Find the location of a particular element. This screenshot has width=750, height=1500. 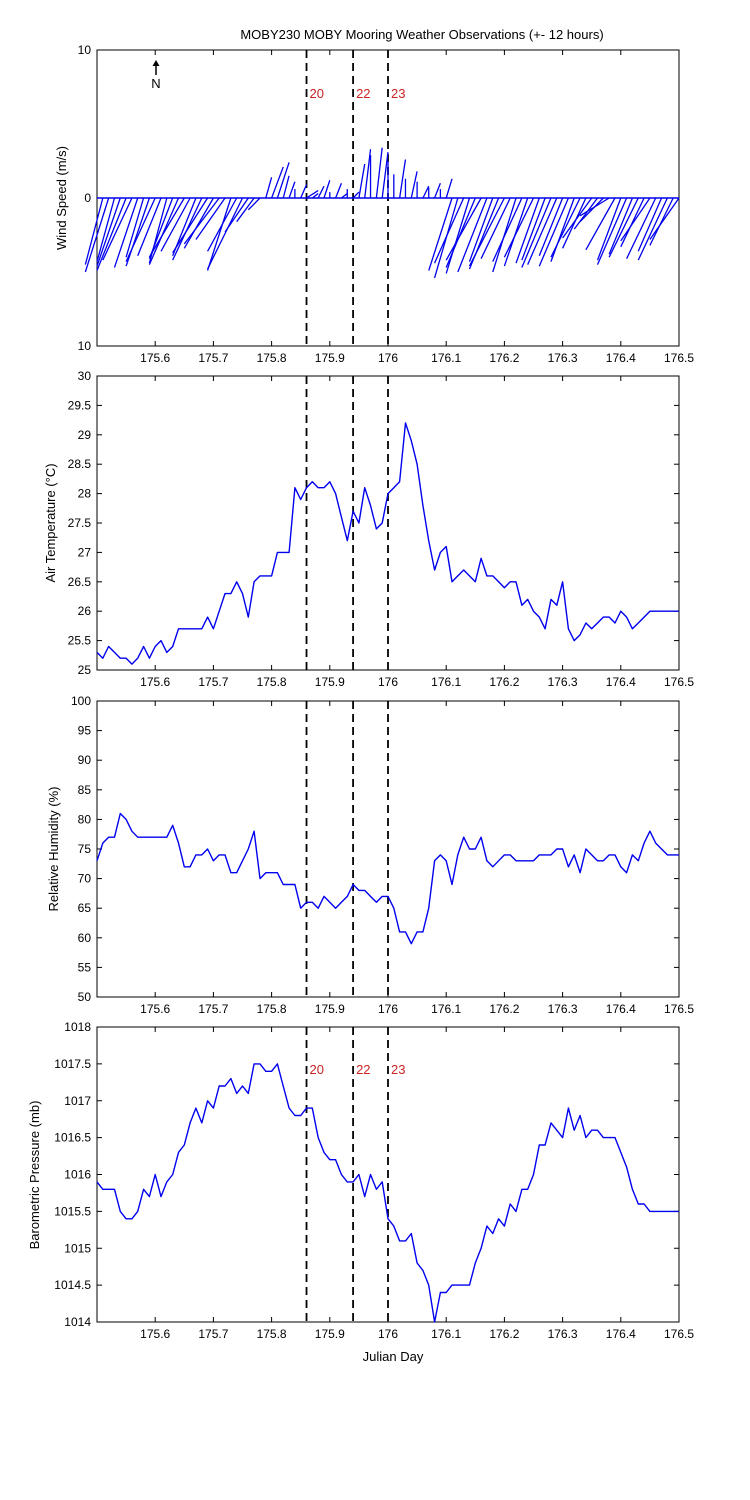

y-tick-label: 1017.5 is located at coordinates (72, 1064).